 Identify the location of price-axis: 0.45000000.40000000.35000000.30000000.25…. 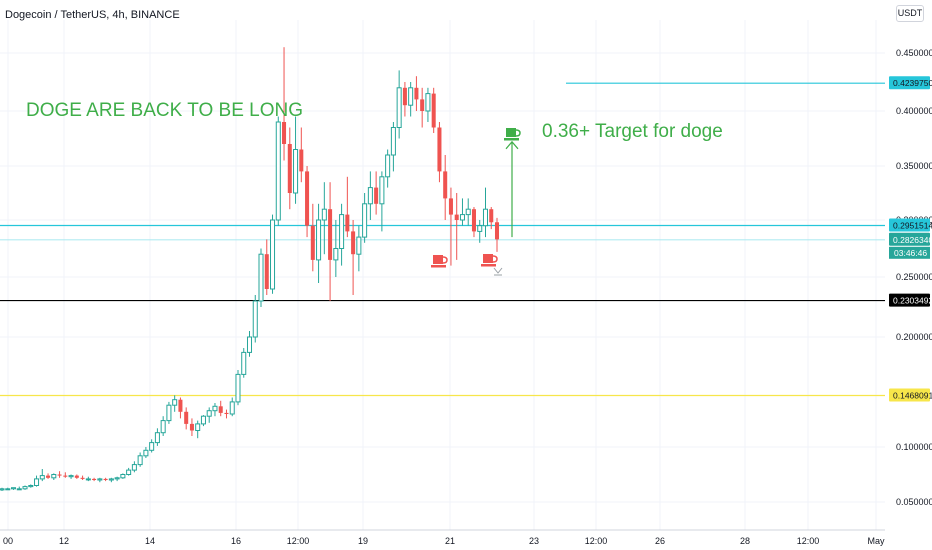
(908, 275).